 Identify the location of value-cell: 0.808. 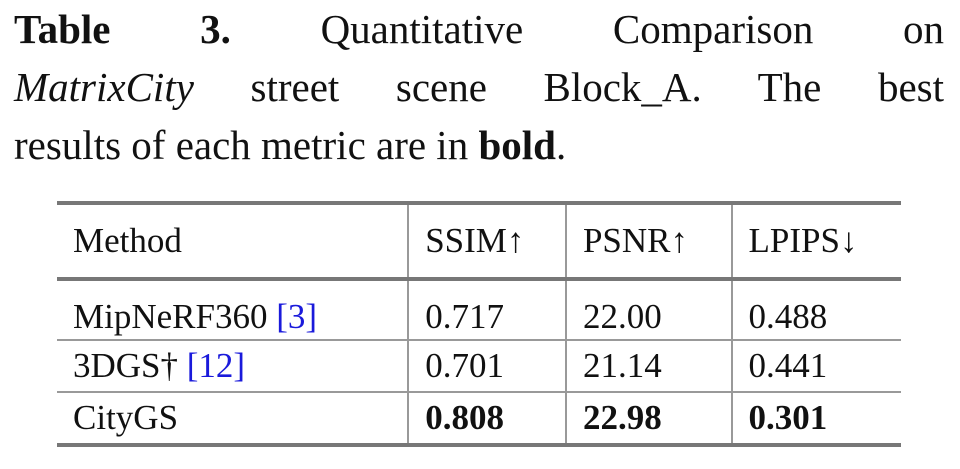
(486, 419).